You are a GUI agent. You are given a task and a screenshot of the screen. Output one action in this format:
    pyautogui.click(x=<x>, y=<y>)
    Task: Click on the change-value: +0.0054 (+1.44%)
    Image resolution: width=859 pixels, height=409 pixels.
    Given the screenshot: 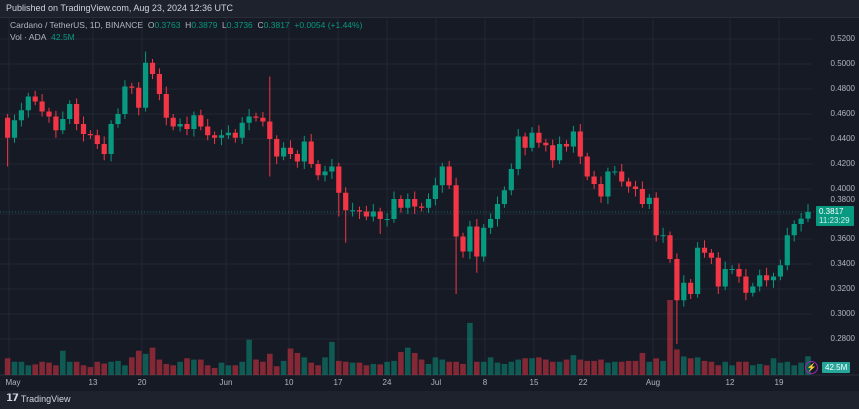 What is the action you would take?
    pyautogui.click(x=328, y=25)
    